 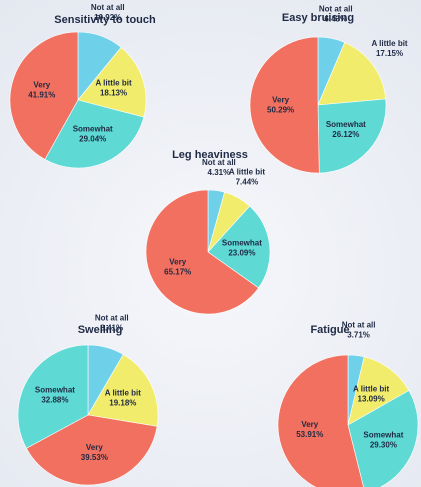 What do you see at coordinates (177, 272) in the screenshot?
I see `slice-value: 65.17%` at bounding box center [177, 272].